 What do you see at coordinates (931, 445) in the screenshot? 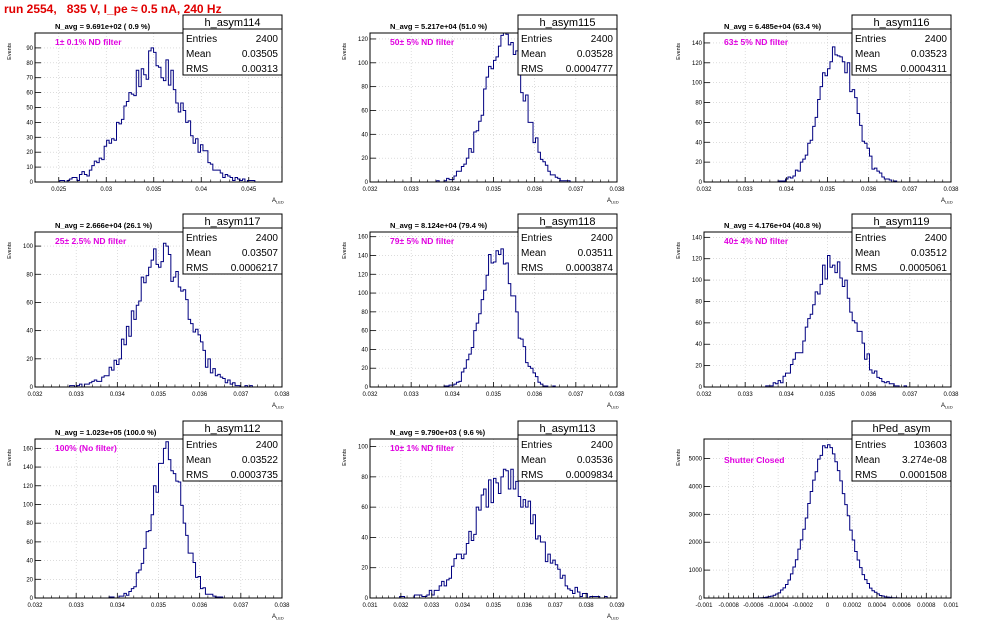
I see `stats-value: 103603` at bounding box center [931, 445].